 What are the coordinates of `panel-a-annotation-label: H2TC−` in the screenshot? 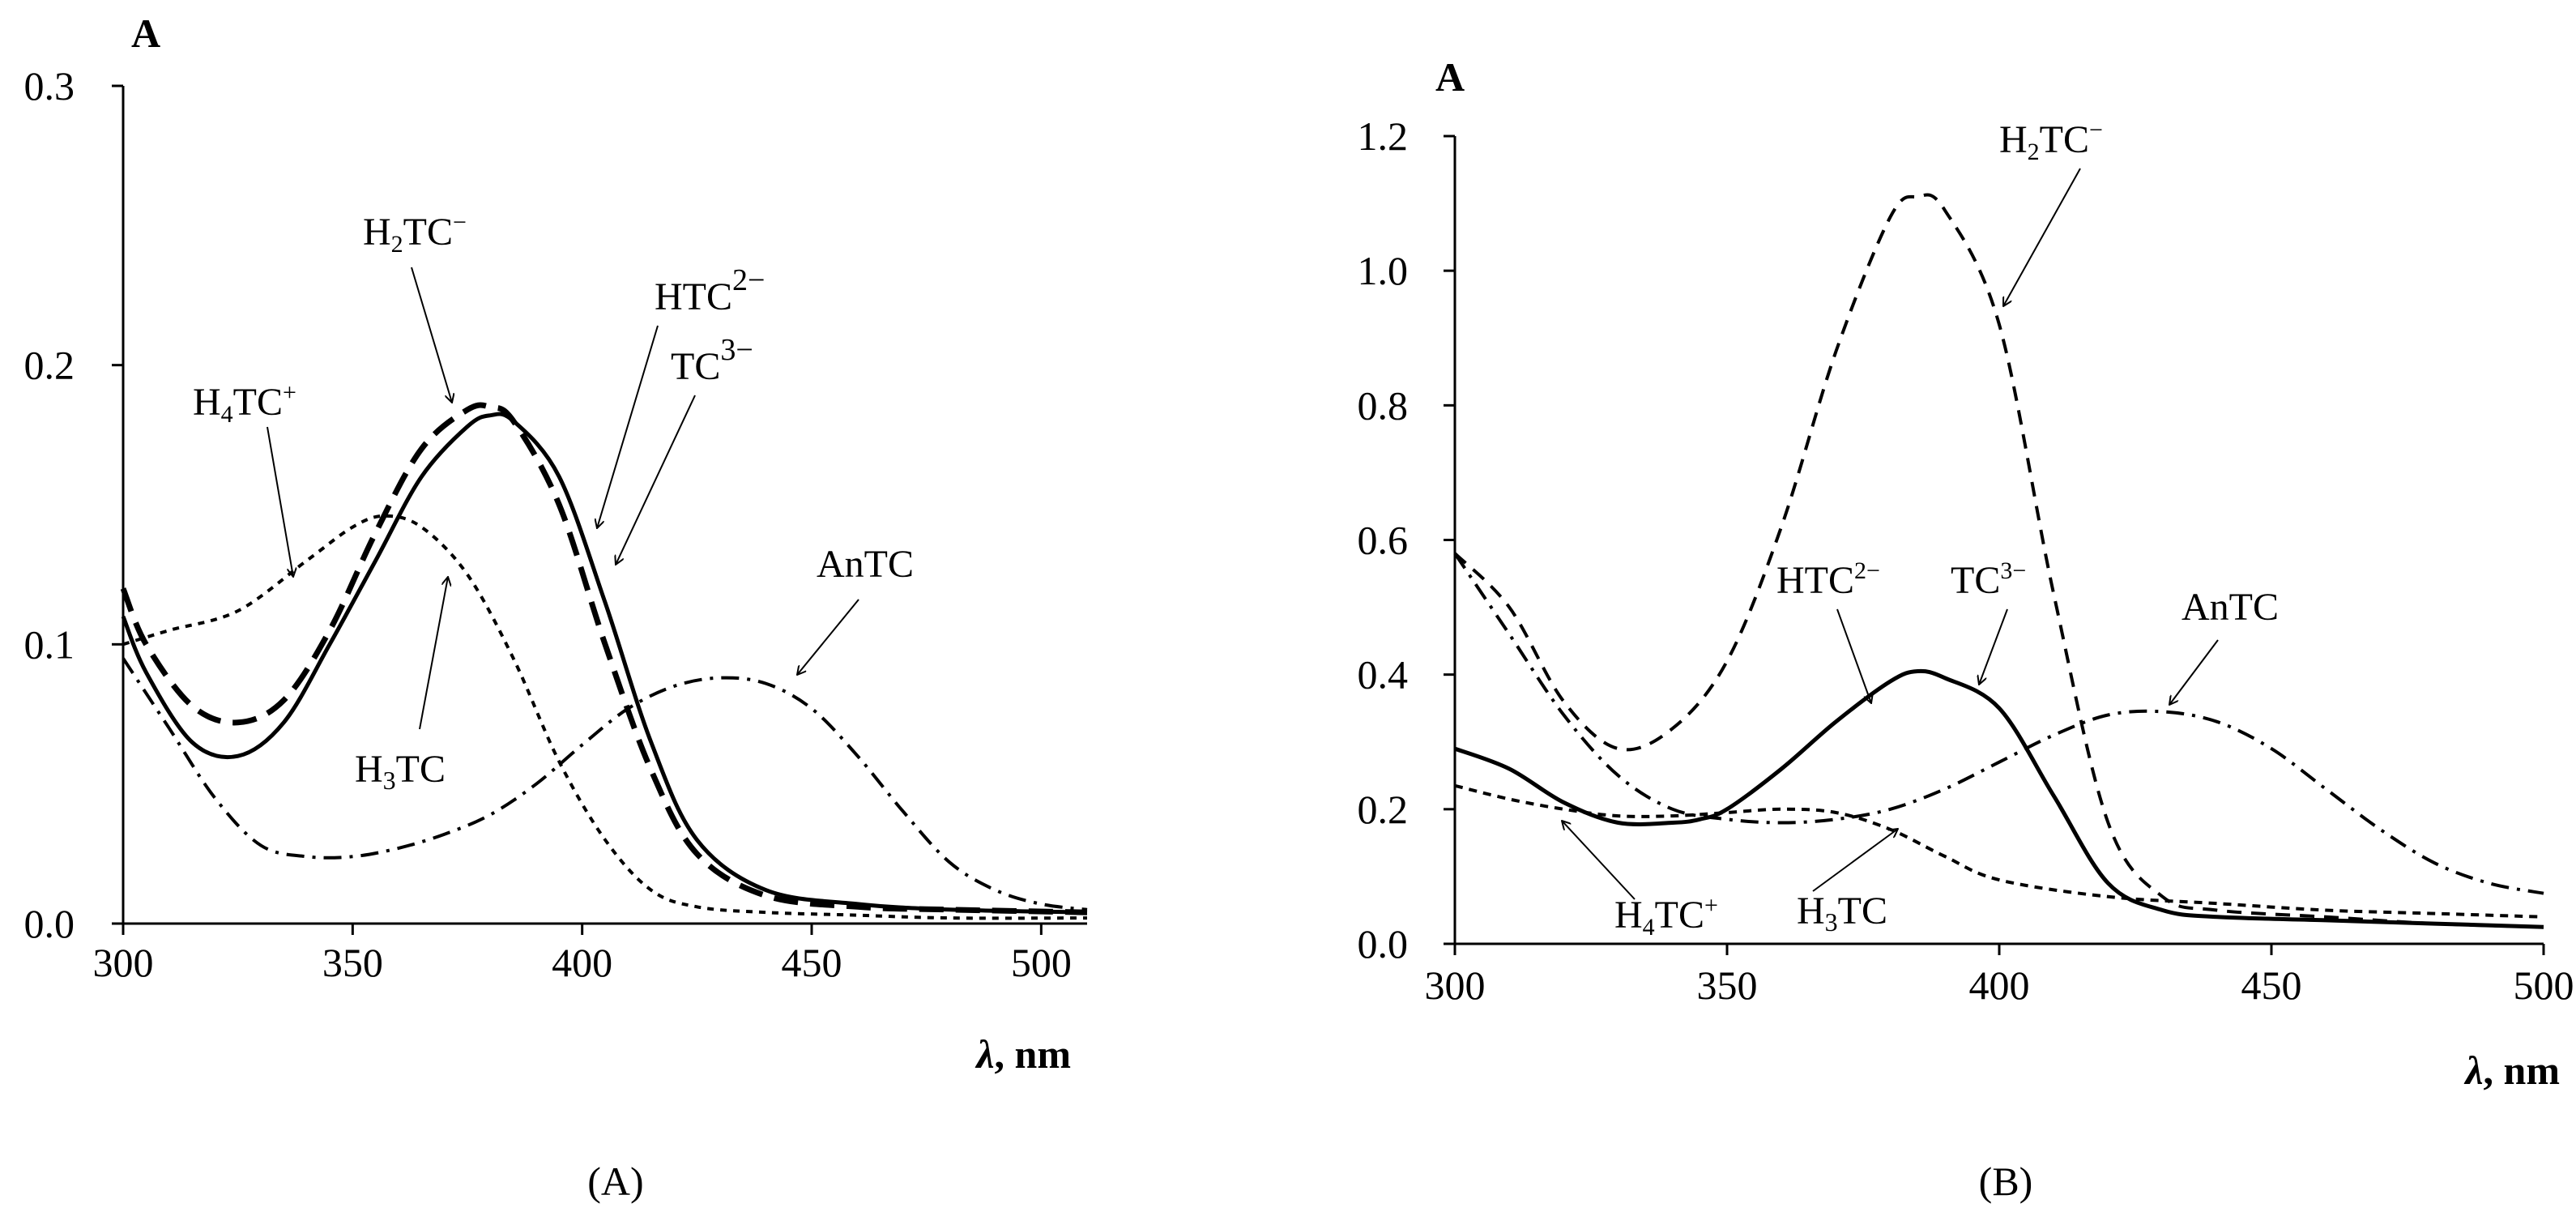 It's located at (415, 233).